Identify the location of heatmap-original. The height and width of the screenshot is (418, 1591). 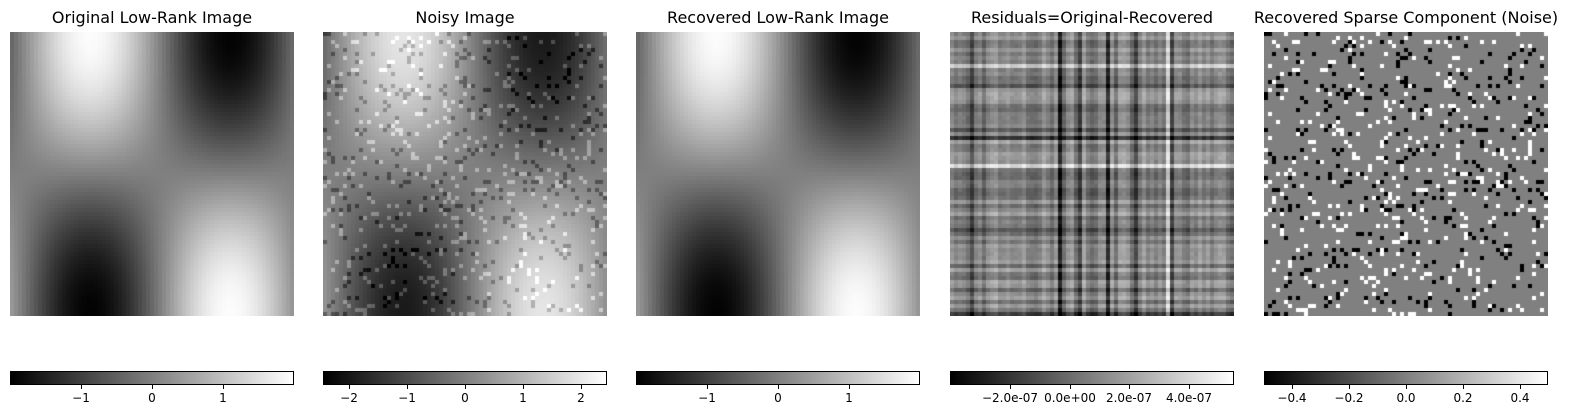
(152, 174).